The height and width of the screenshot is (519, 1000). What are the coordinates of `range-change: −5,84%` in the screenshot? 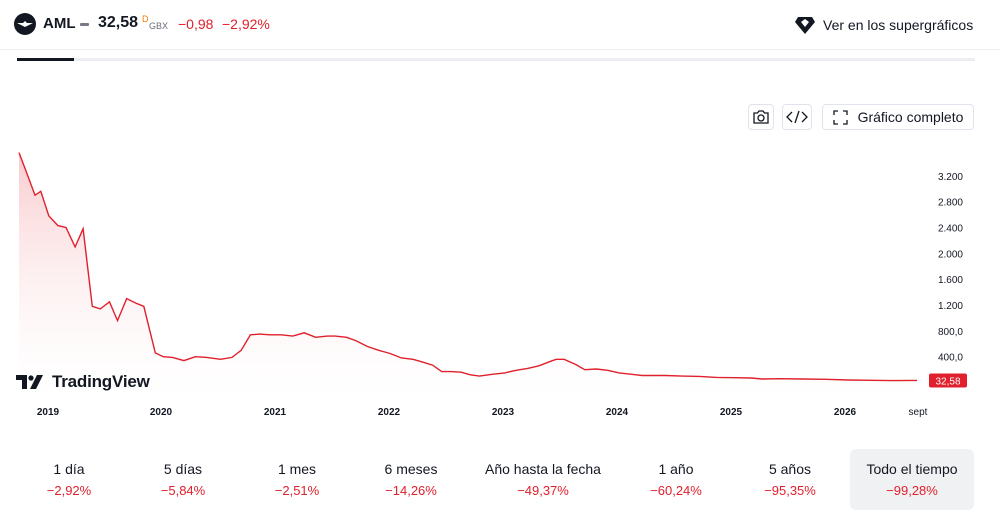 It's located at (183, 490).